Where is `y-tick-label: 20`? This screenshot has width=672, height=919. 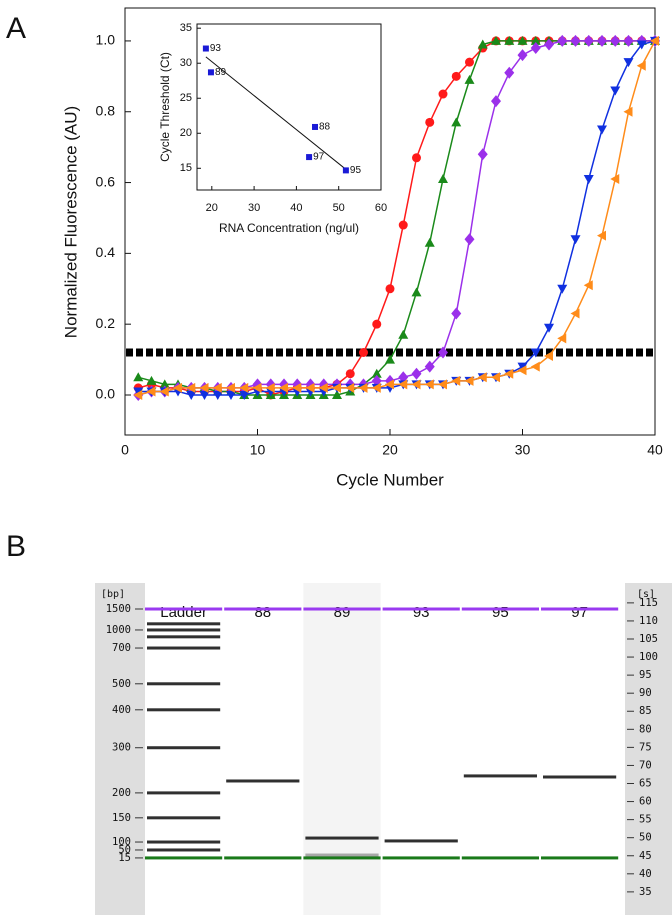
y-tick-label: 20 is located at coordinates (186, 133).